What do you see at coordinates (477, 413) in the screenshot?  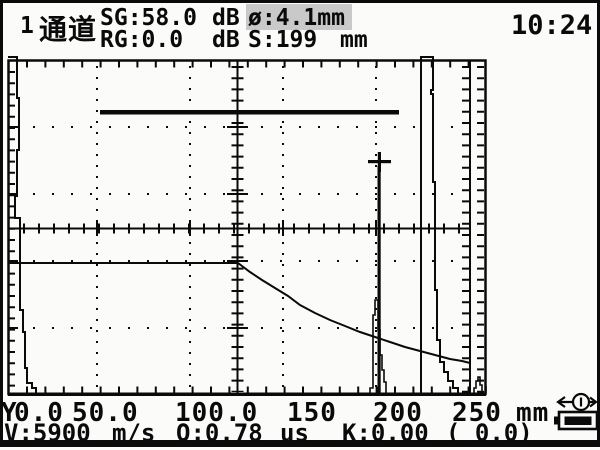 I see `axis-label-250: 250` at bounding box center [477, 413].